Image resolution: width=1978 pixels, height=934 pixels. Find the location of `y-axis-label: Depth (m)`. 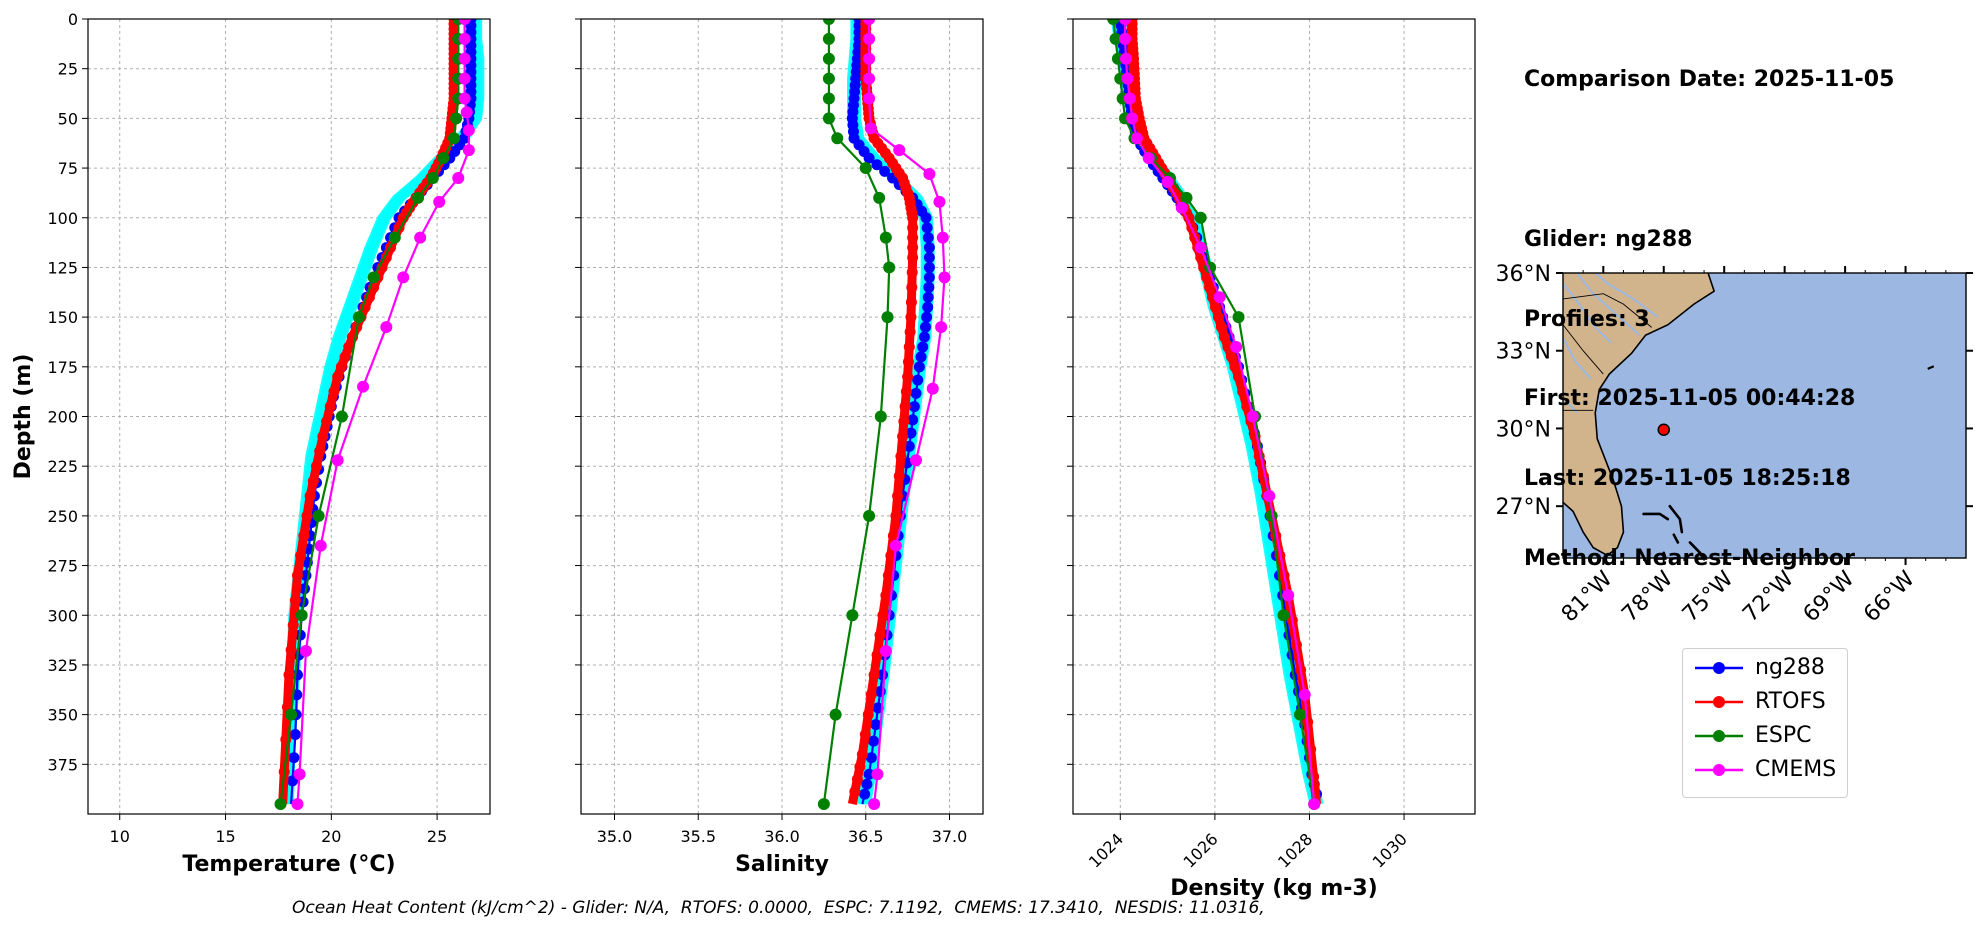

y-axis-label: Depth (m) is located at coordinates (23, 417).